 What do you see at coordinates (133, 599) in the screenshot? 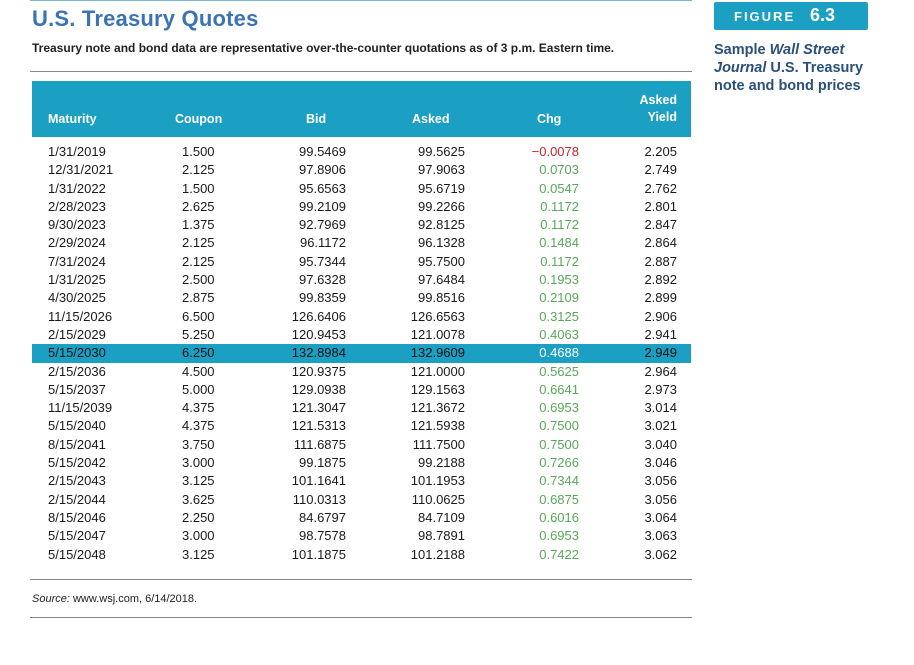
I see `source-text: www.wsj.com, 6/14/2018.` at bounding box center [133, 599].